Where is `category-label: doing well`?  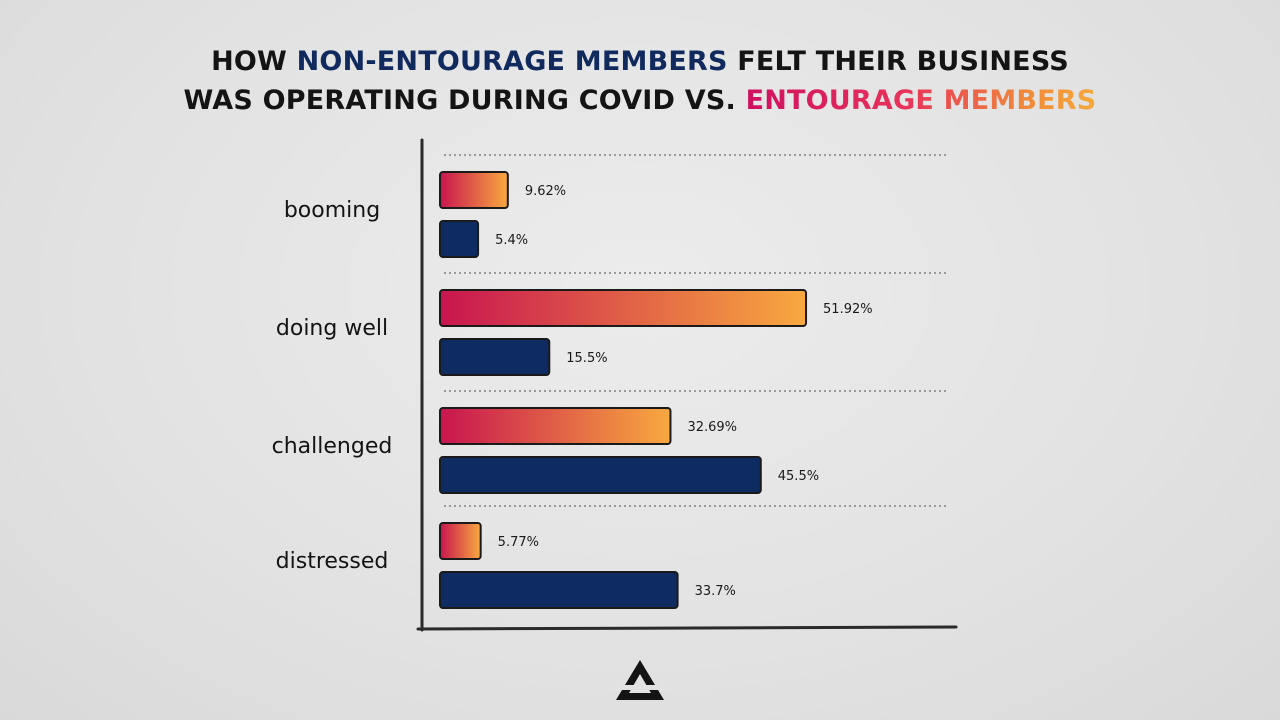
category-label: doing well is located at coordinates (332, 328).